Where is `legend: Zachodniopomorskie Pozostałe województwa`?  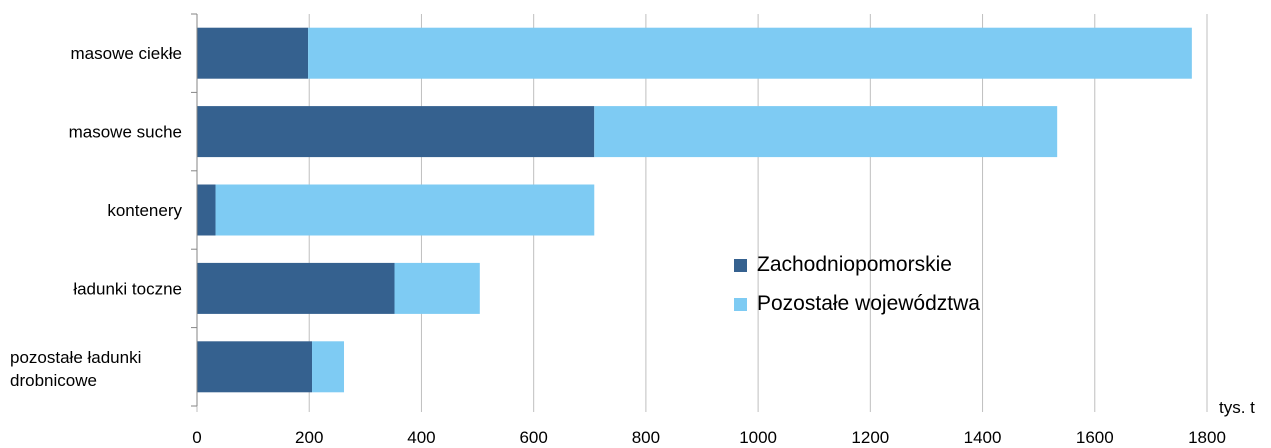 legend: Zachodniopomorskie Pozostałe województwa is located at coordinates (857, 284).